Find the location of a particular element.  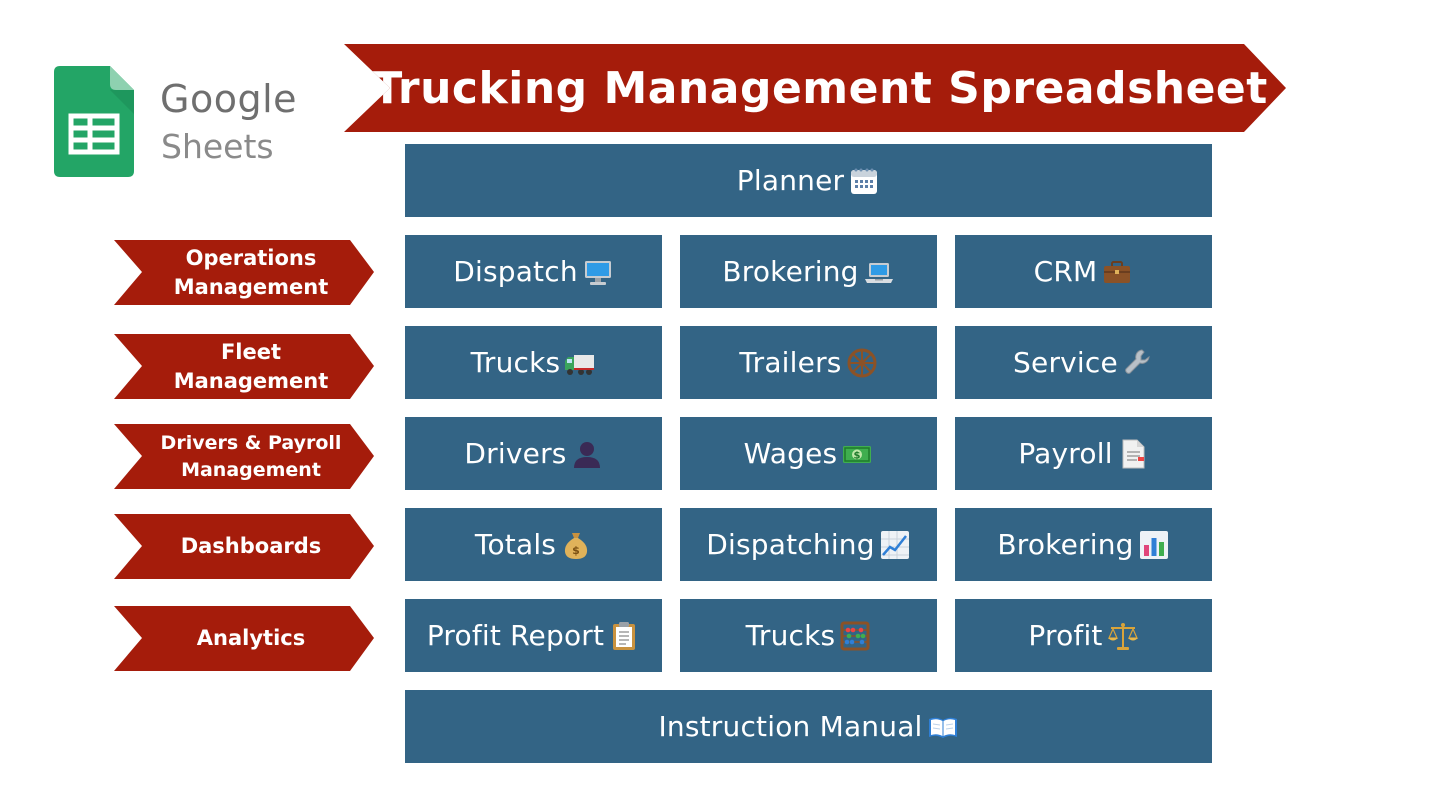

title-banner: Trucking Management Spreadsheet is located at coordinates (815, 88).